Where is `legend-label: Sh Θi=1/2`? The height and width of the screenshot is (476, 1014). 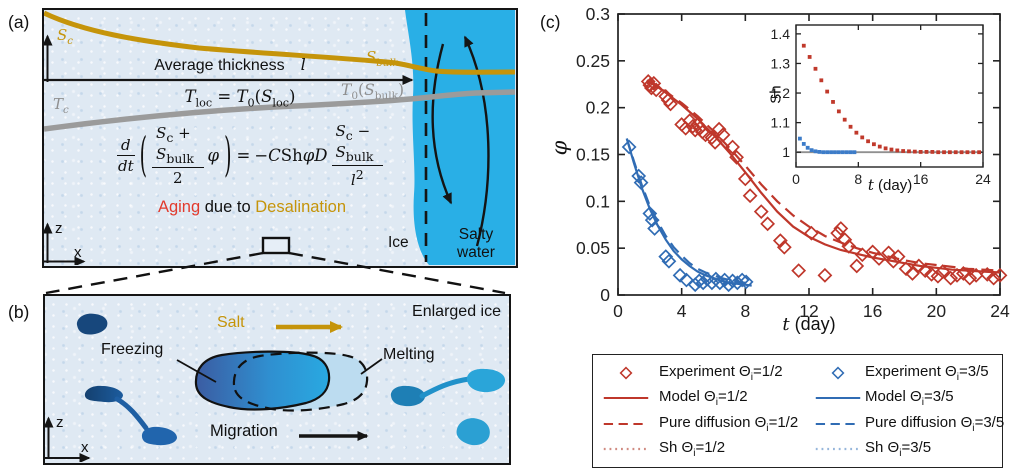 legend-label: Sh Θi=1/2 is located at coordinates (692, 449).